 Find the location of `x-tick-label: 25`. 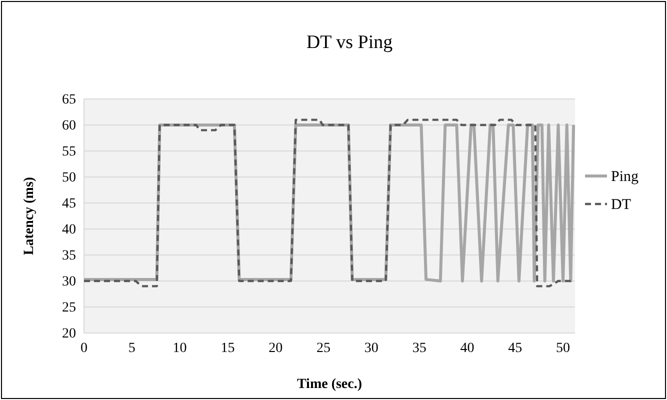

x-tick-label: 25 is located at coordinates (323, 348).